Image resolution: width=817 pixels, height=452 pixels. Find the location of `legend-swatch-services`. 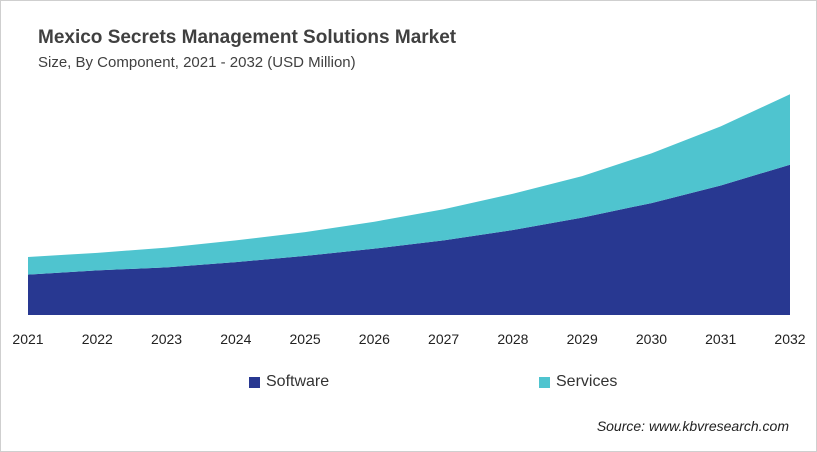

legend-swatch-services is located at coordinates (544, 382).